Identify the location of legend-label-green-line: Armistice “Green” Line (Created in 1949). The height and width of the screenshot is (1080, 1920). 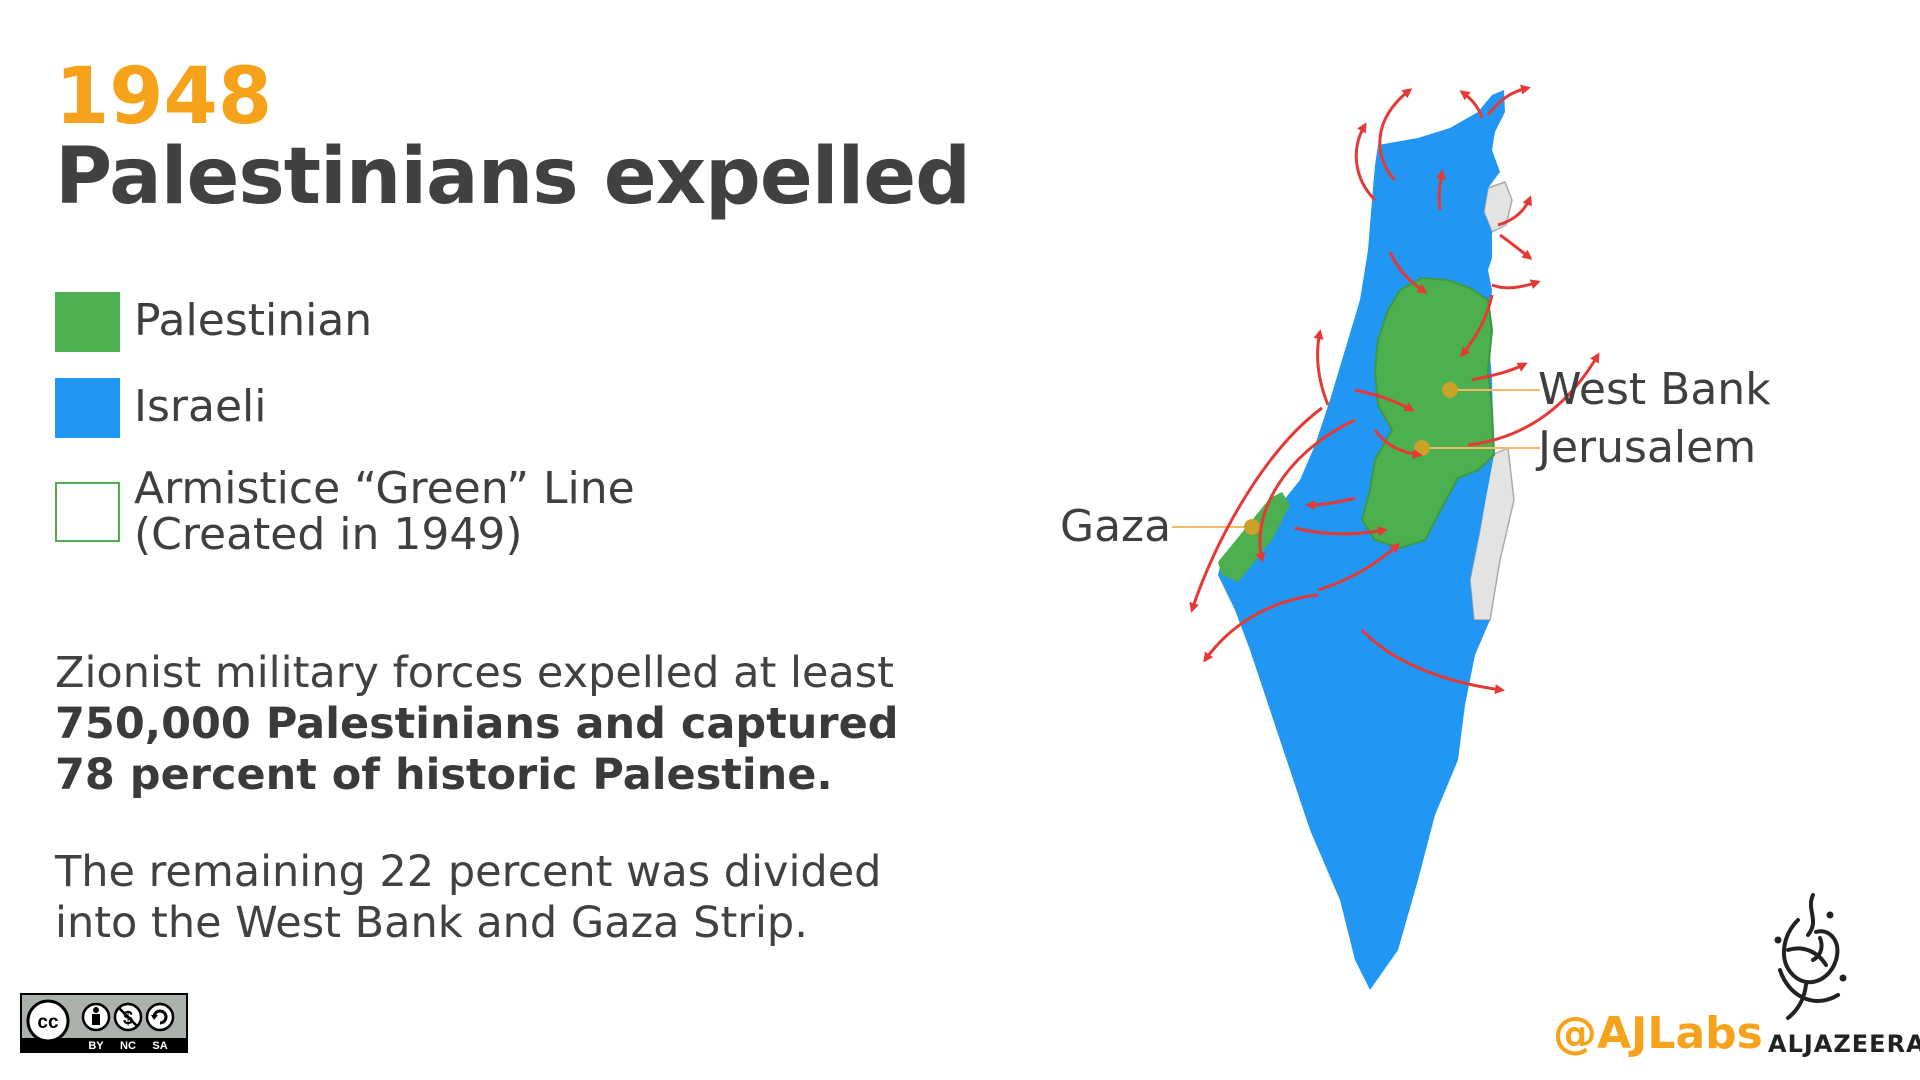
(384, 512).